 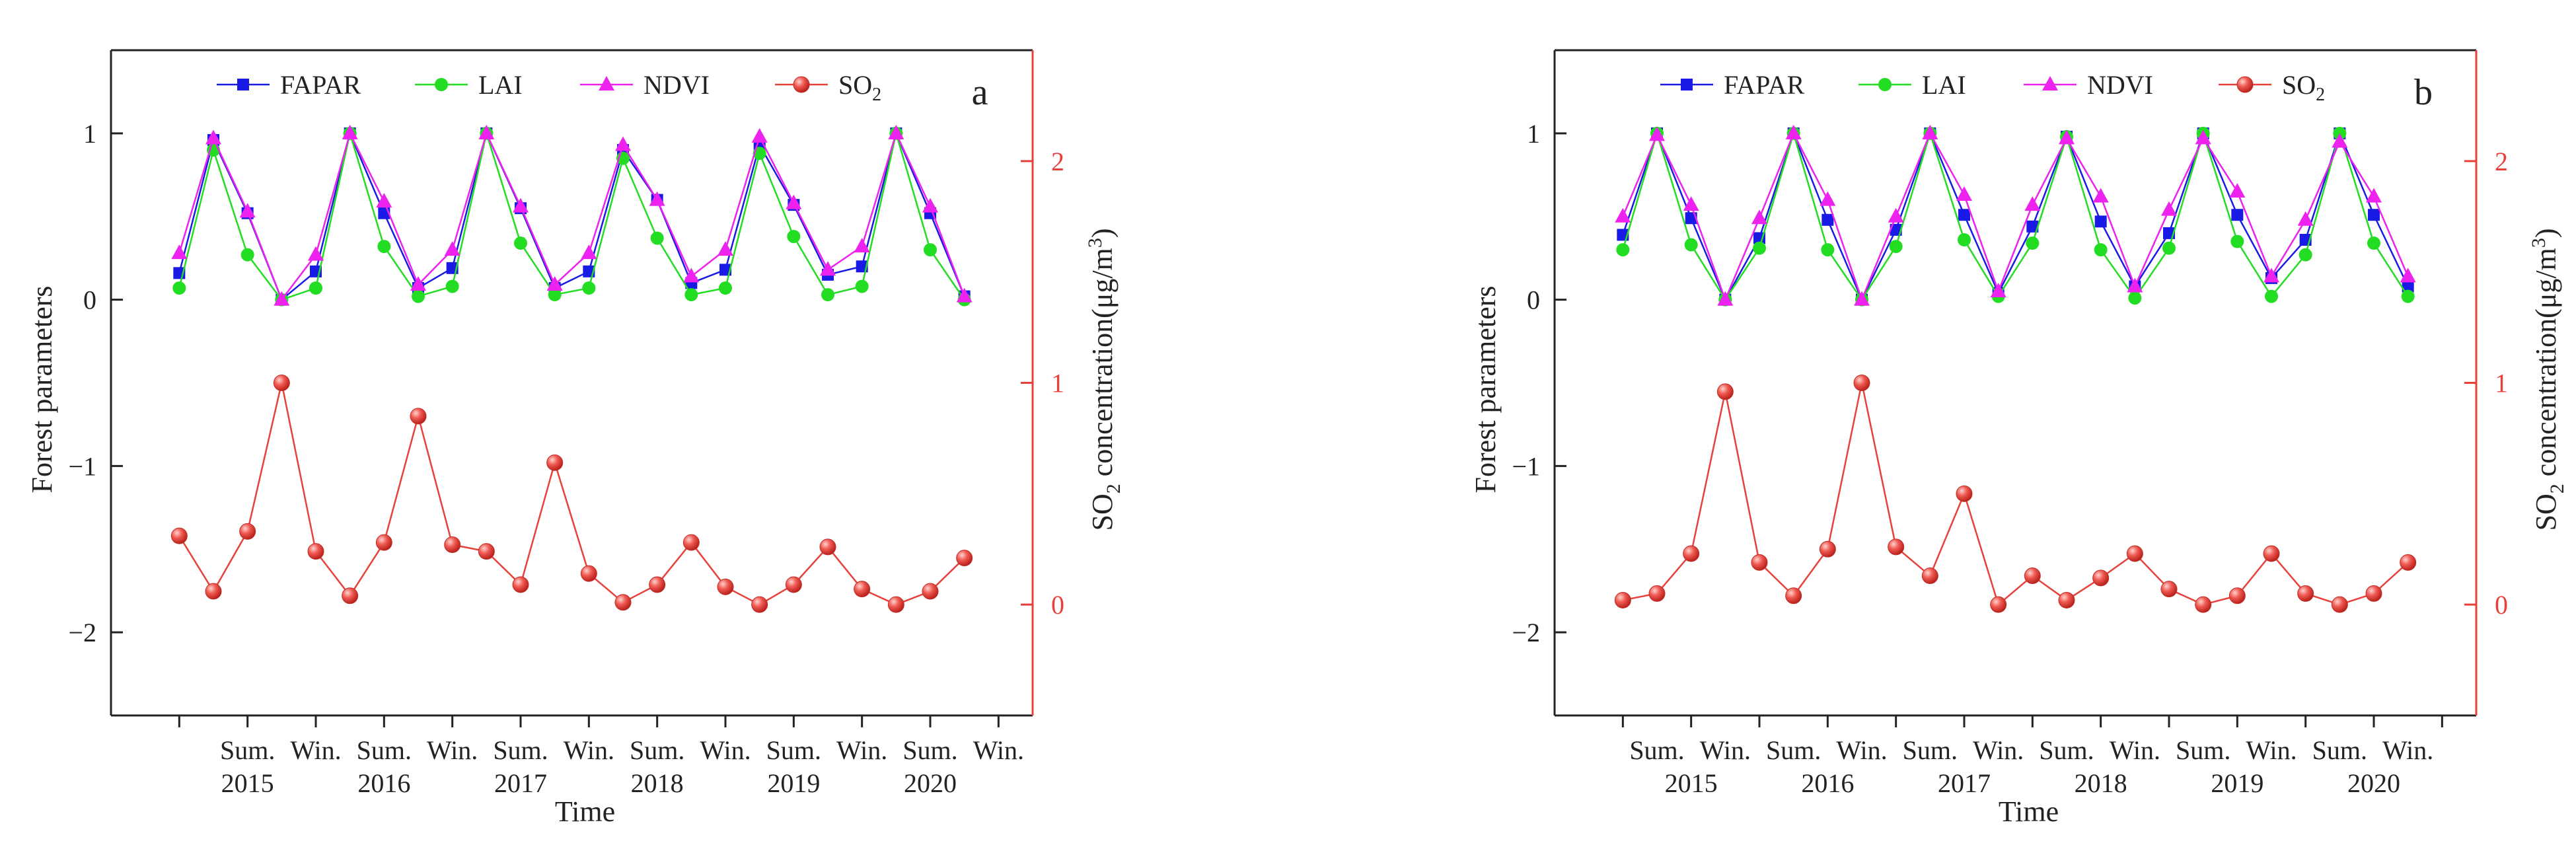 What do you see at coordinates (2120, 85) in the screenshot?
I see `legend-label-text: NDVI` at bounding box center [2120, 85].